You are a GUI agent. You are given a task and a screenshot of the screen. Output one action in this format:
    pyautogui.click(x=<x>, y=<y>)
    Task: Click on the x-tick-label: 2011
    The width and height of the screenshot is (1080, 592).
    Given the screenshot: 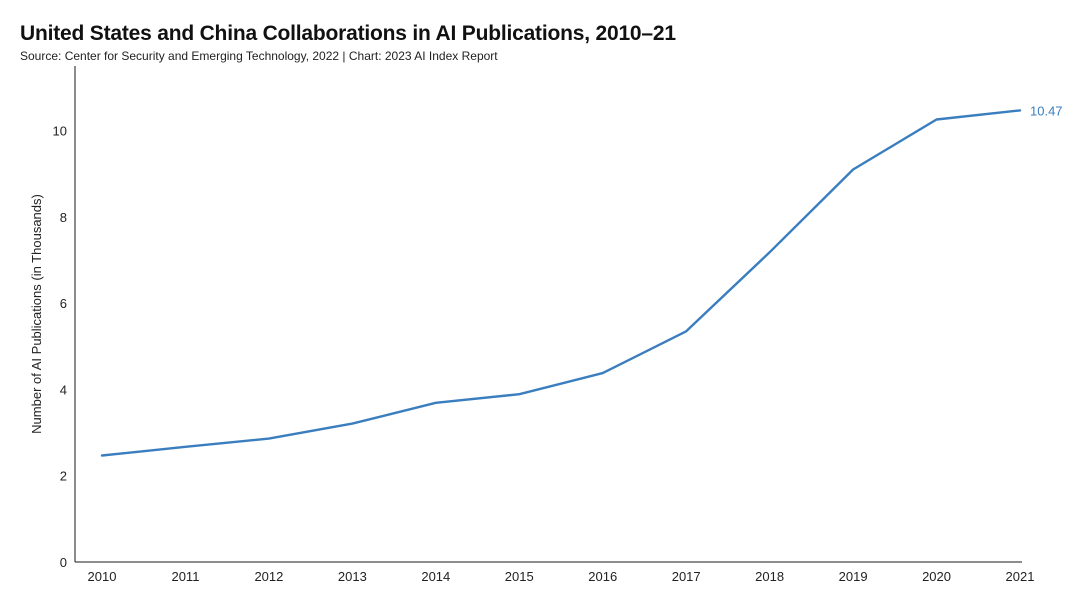 What is the action you would take?
    pyautogui.click(x=185, y=576)
    